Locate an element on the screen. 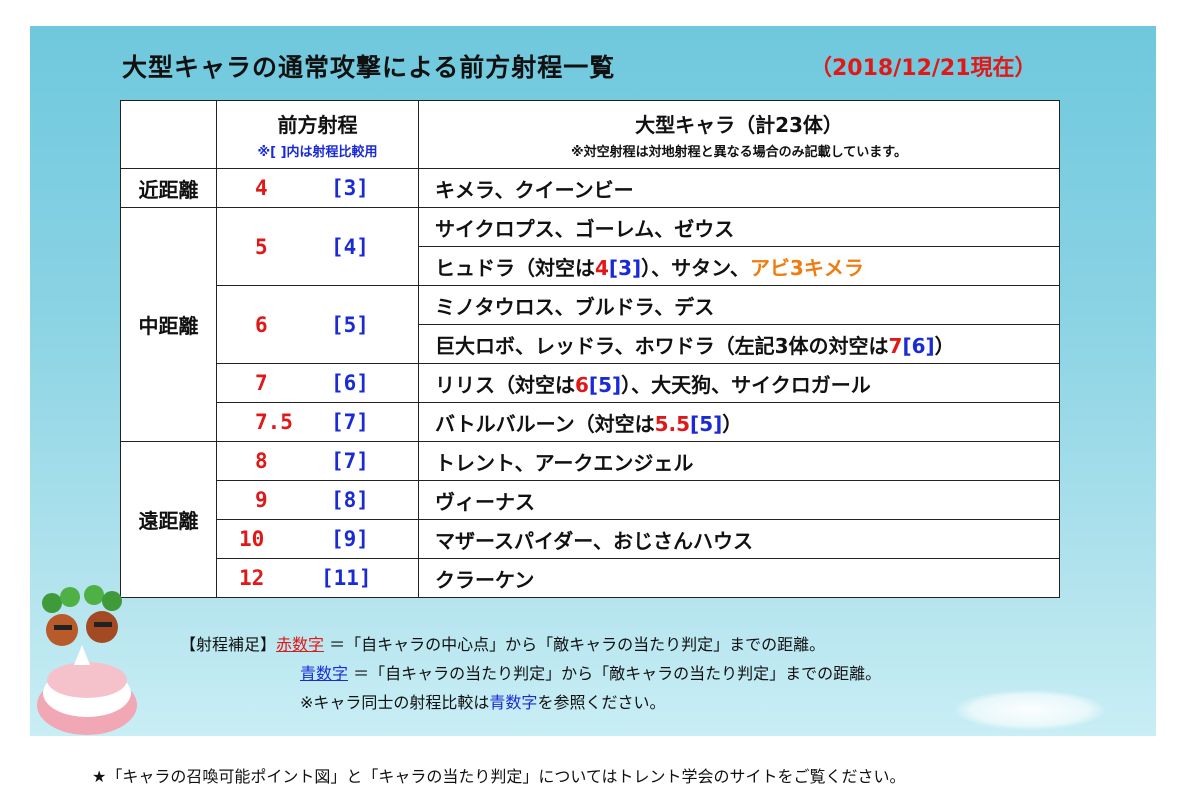 This screenshot has width=1186, height=810. chars-cell: クラーケン is located at coordinates (739, 578).